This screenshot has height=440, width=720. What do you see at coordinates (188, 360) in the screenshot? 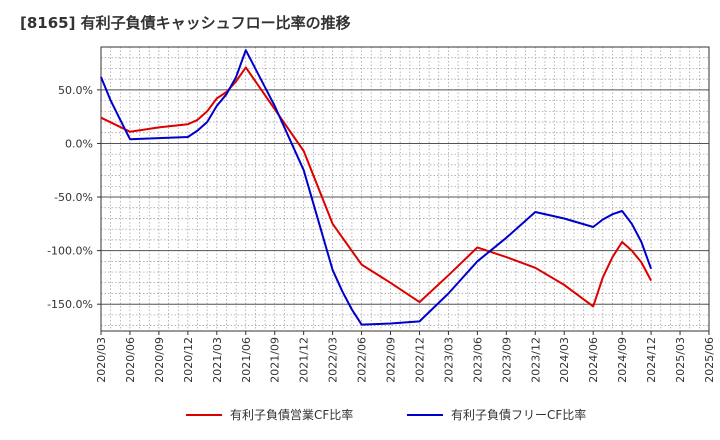
I see `x-tick-label: 2020/12` at bounding box center [188, 360].